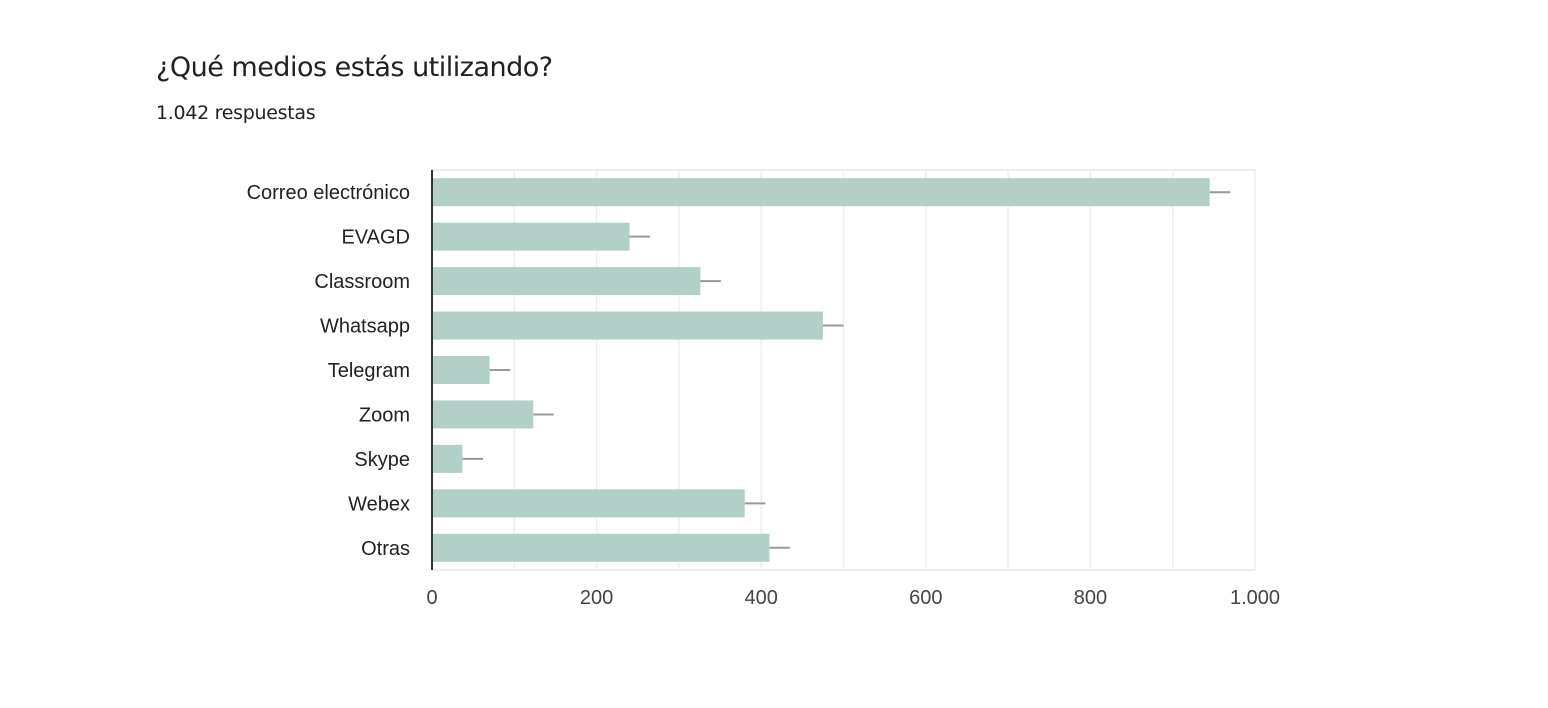 The width and height of the screenshot is (1548, 708). Describe the element at coordinates (375, 238) in the screenshot. I see `category-label-1: EVAGD` at that location.